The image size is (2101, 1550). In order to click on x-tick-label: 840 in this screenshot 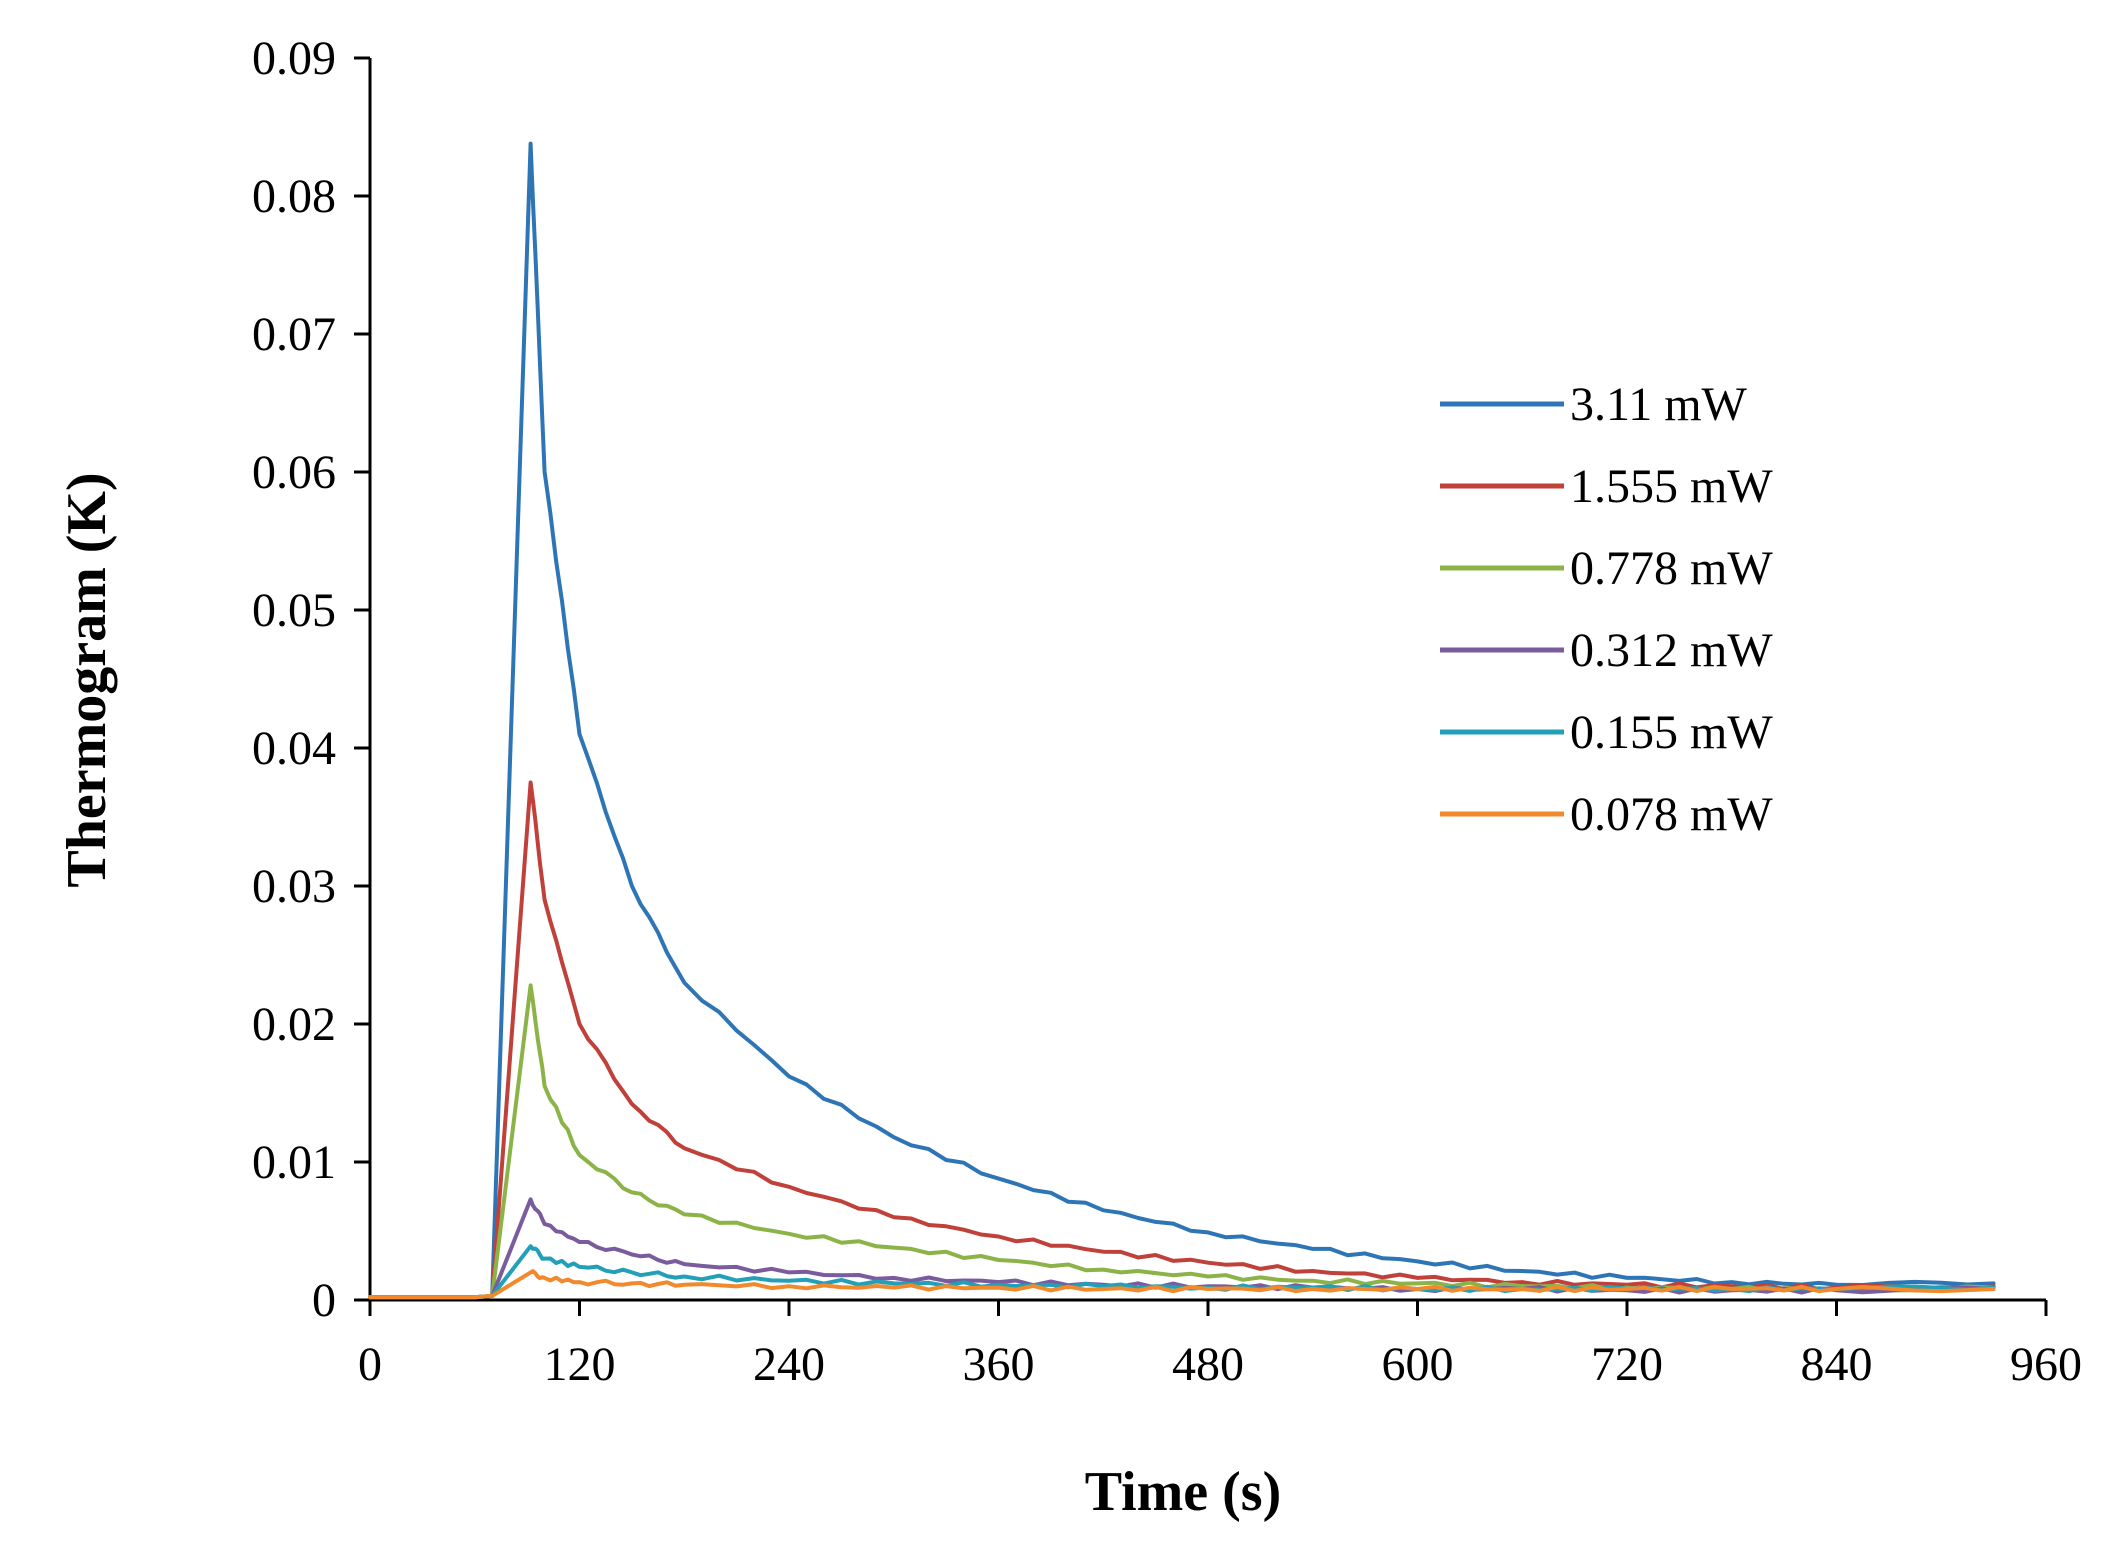, I will do `click(1837, 1364)`.